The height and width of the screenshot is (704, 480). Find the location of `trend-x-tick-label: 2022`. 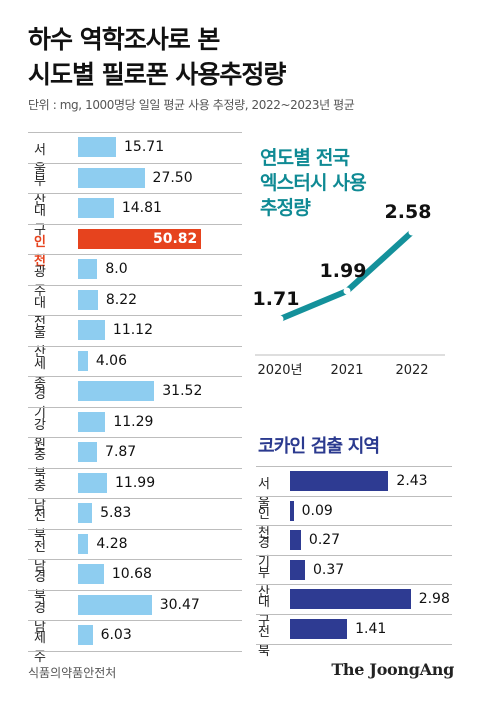

trend-x-tick-label: 2022 is located at coordinates (411, 370).